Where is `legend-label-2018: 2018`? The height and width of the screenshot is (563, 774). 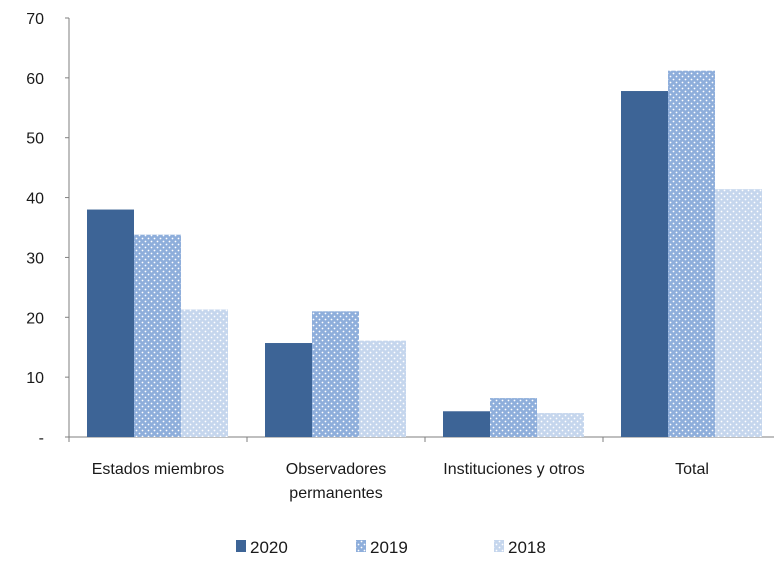
legend-label-2018: 2018 is located at coordinates (527, 547).